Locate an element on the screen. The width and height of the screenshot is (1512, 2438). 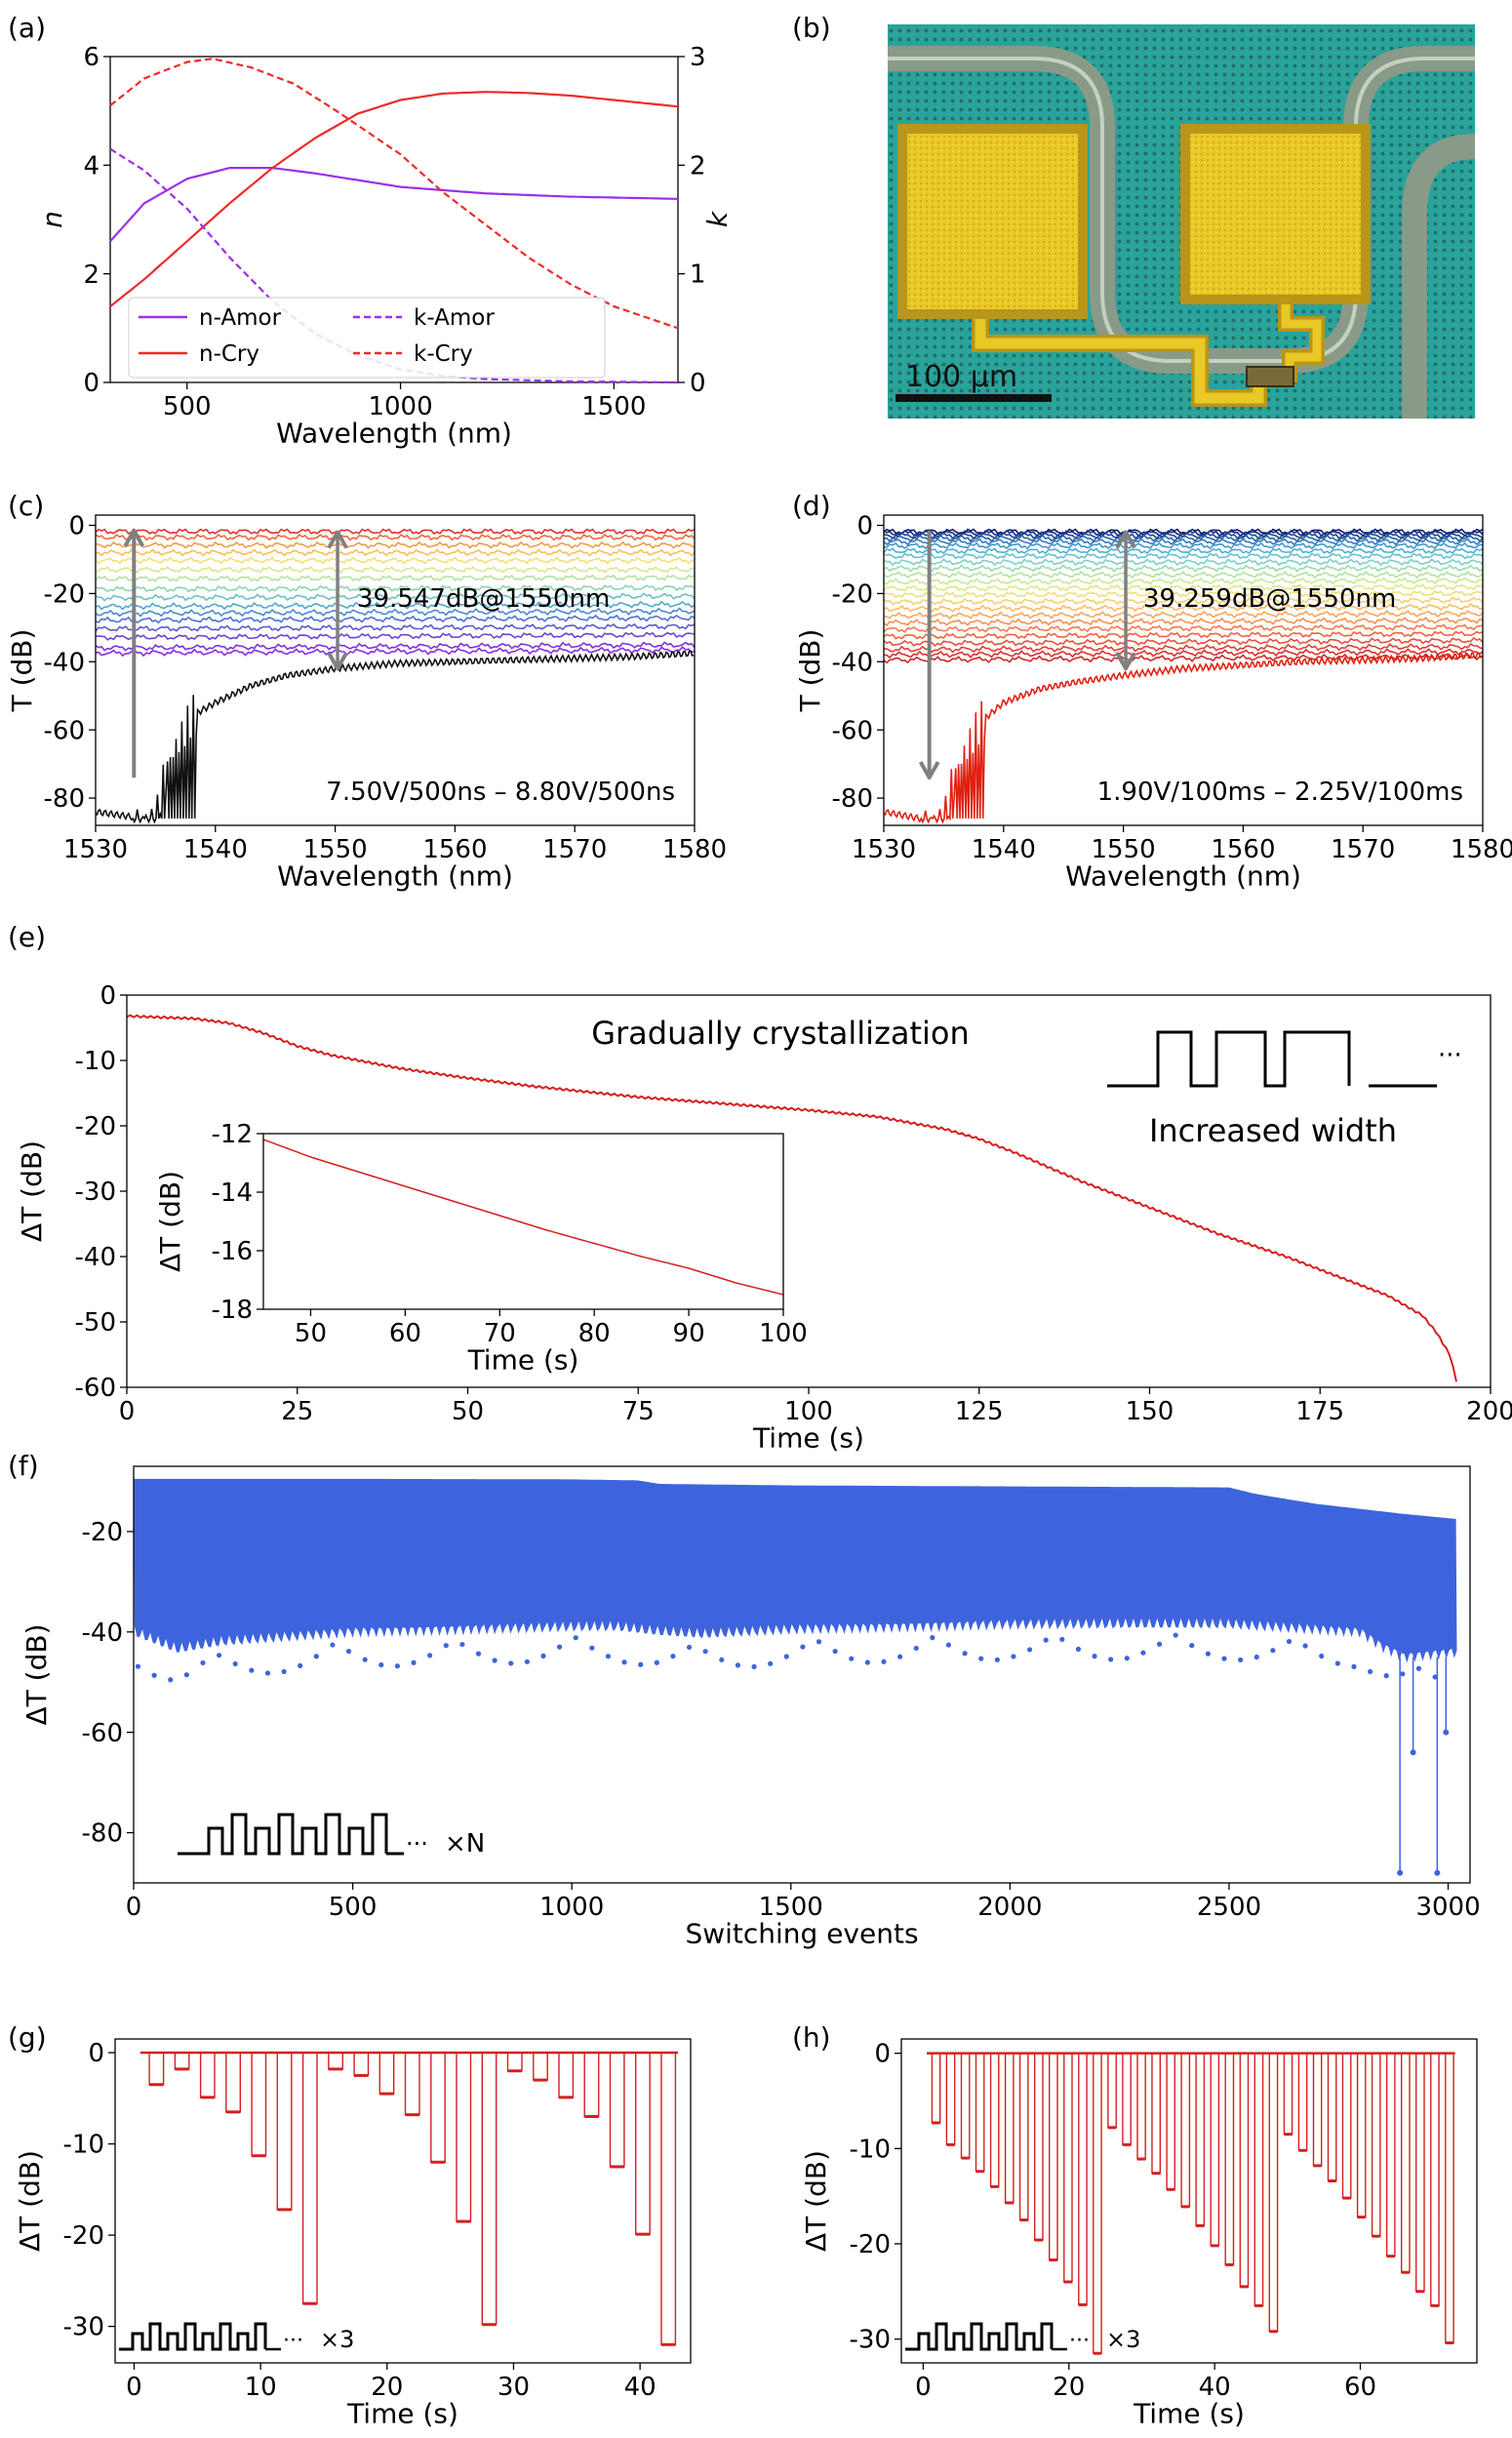
panel-label-c: (c) is located at coordinates (26, 506).